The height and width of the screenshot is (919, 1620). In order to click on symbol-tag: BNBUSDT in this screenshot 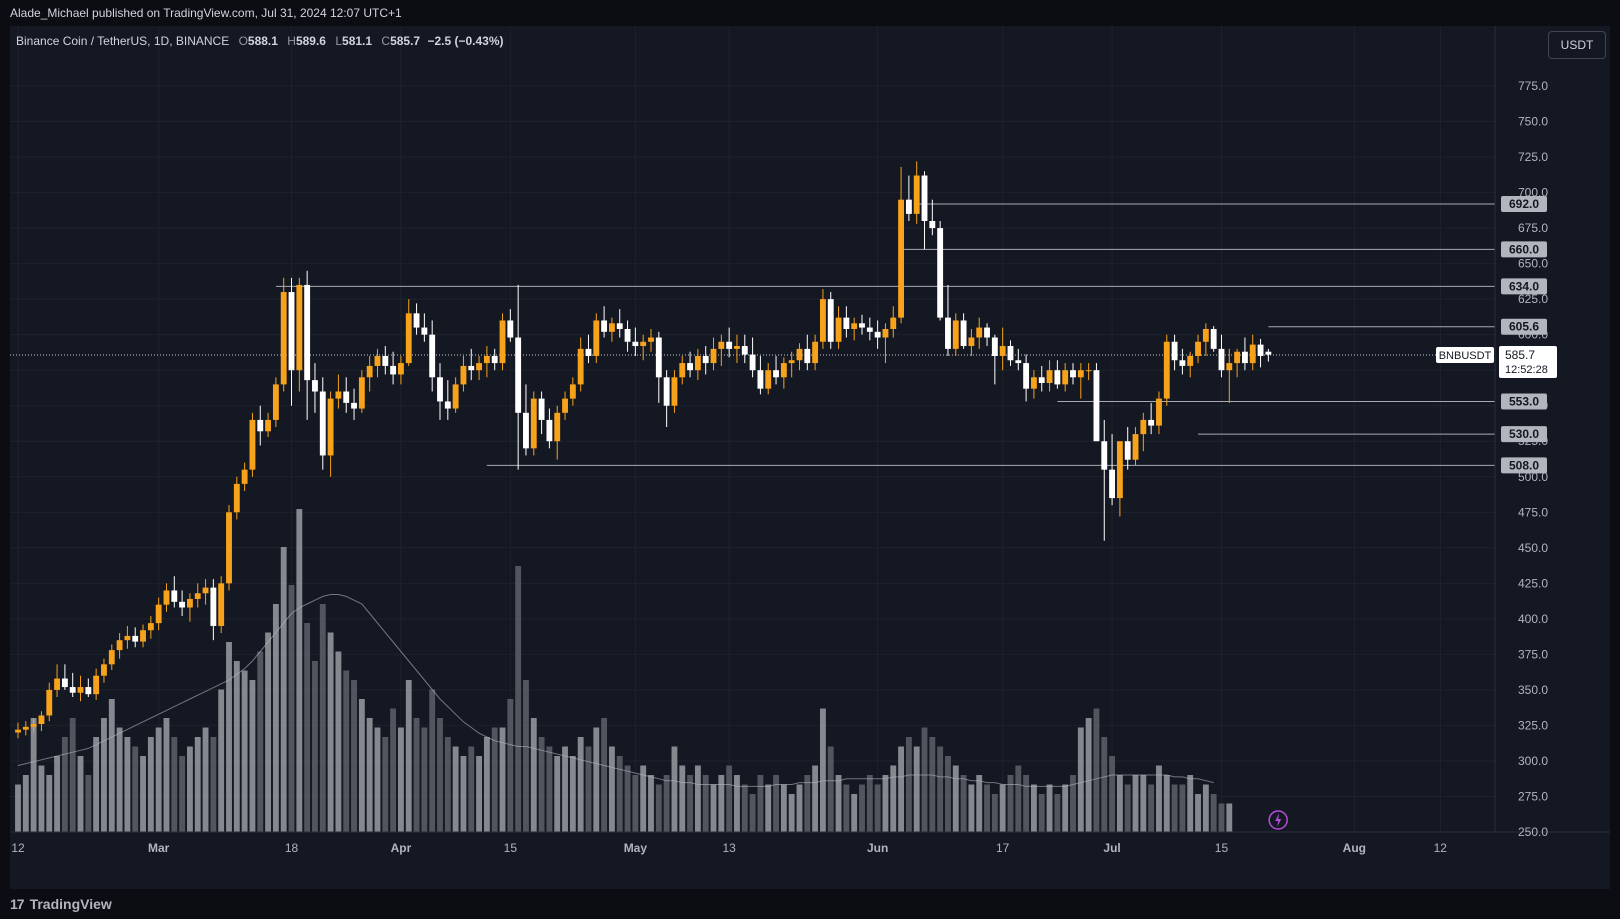, I will do `click(1465, 356)`.